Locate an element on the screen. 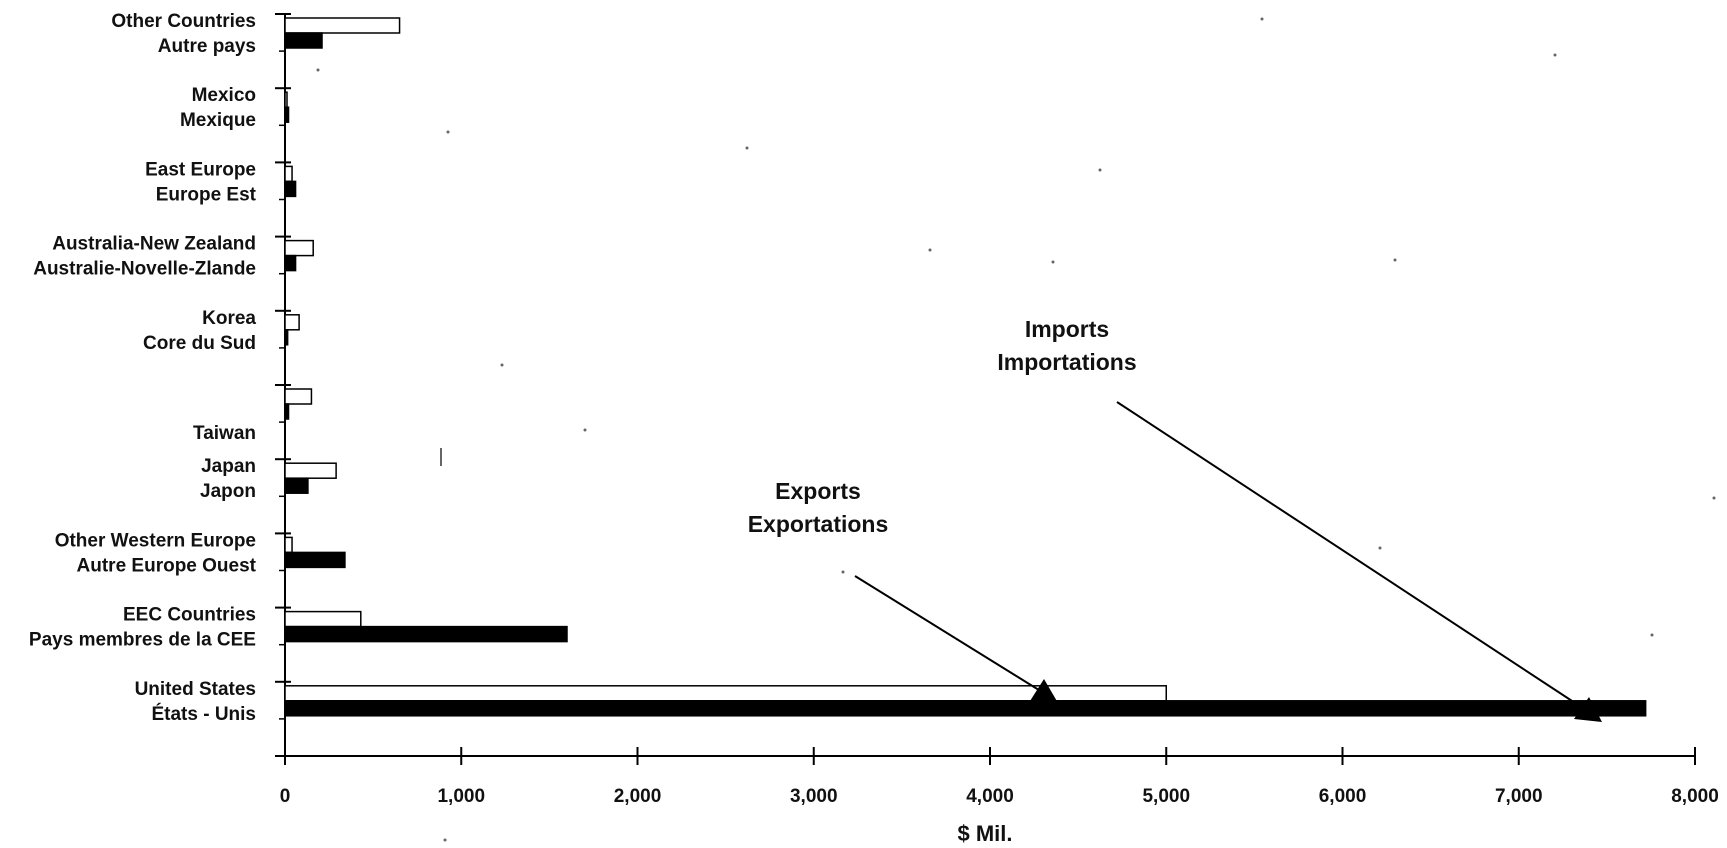  category-label-en: Korea is located at coordinates (229, 318).